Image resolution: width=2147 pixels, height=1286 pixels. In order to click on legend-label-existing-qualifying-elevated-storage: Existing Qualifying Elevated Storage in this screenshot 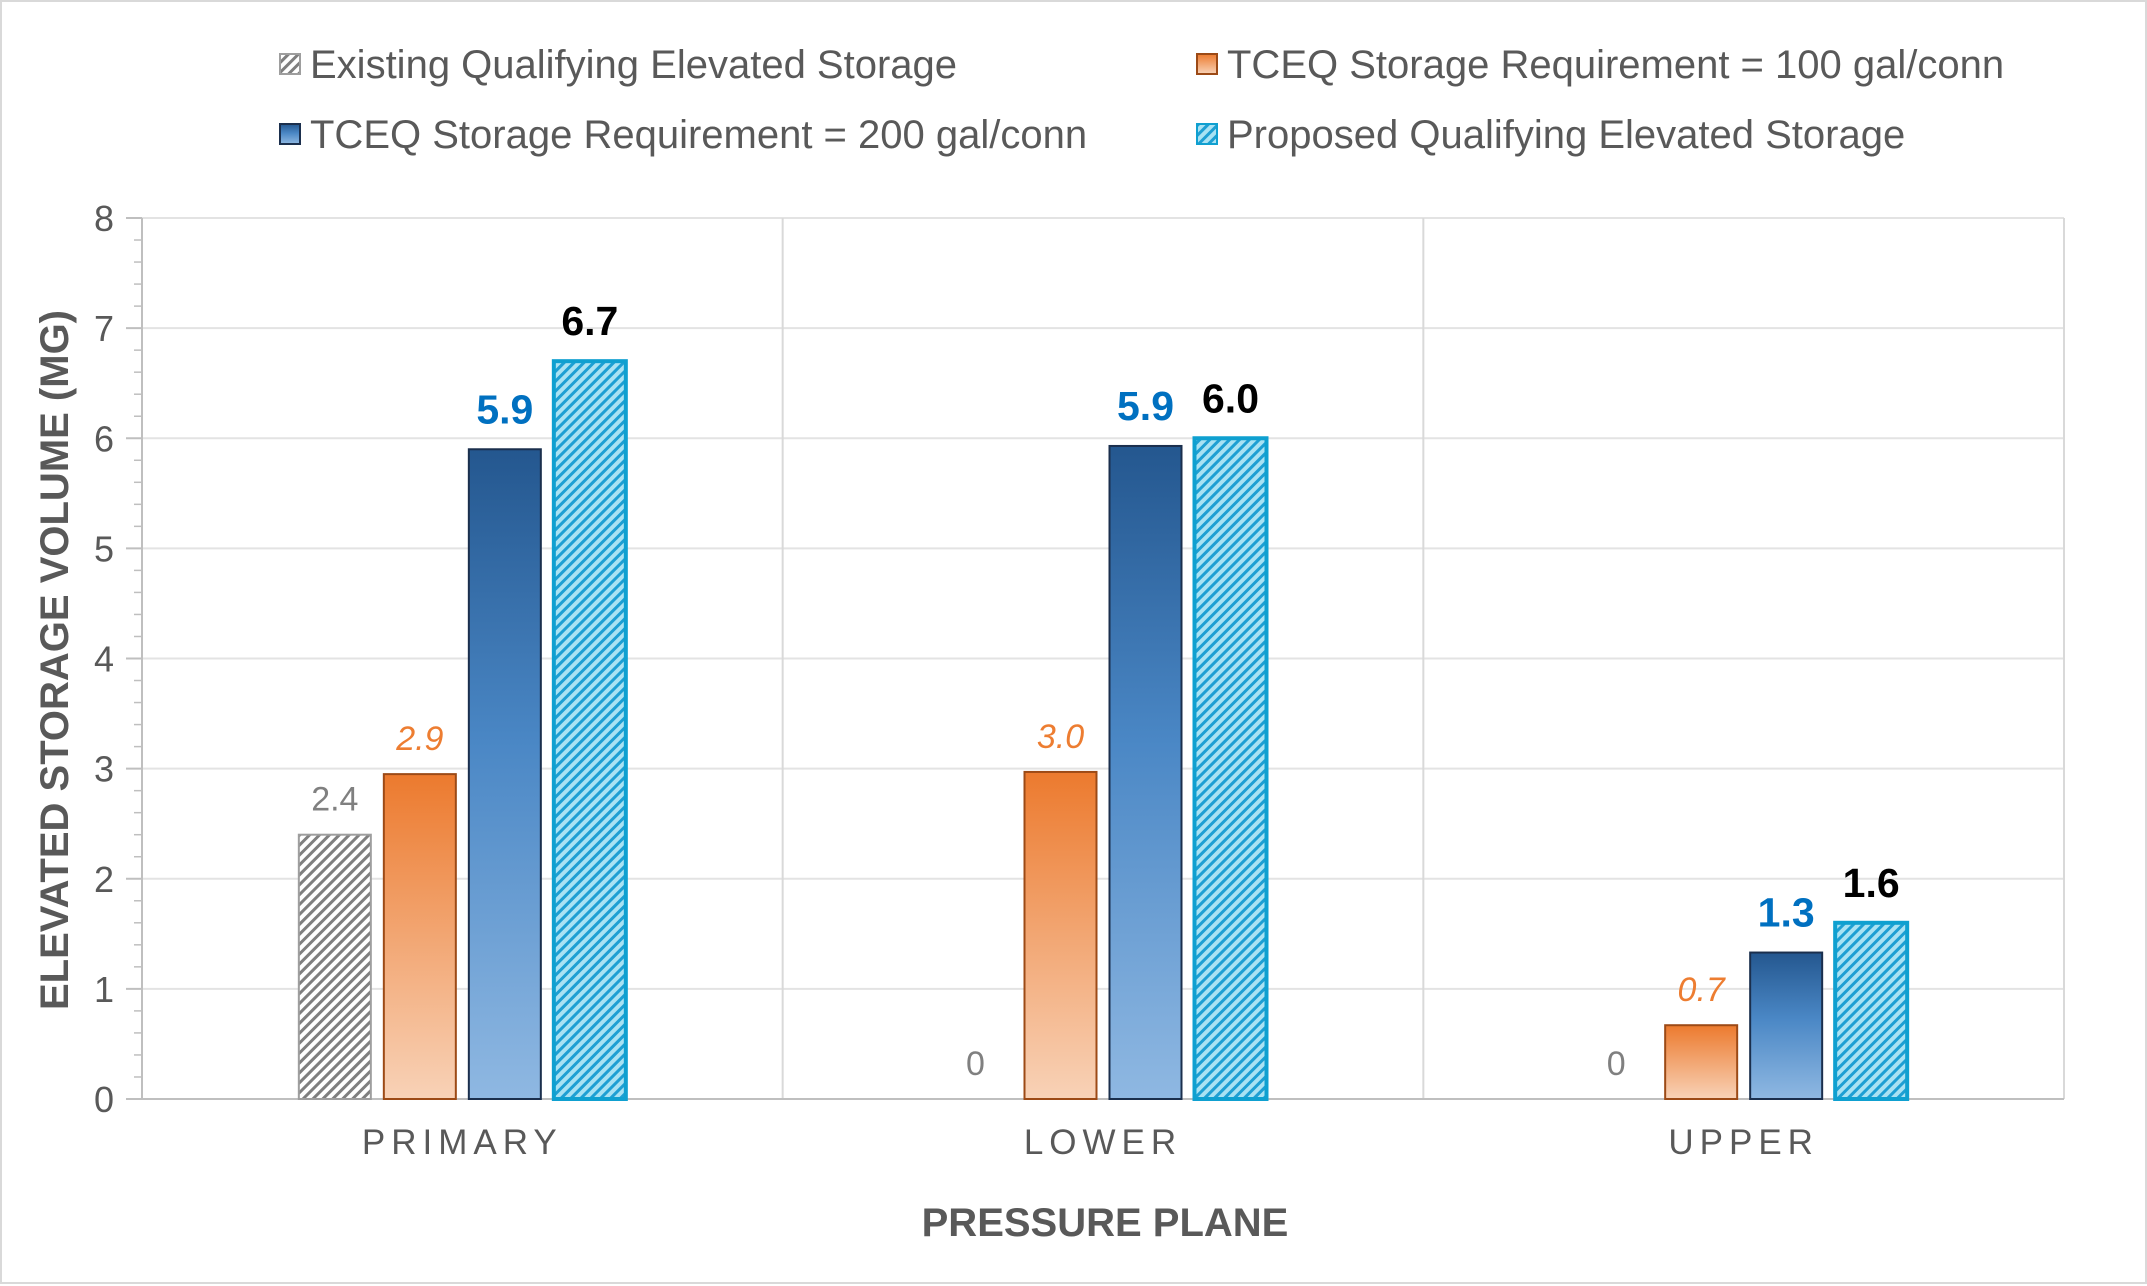, I will do `click(633, 65)`.